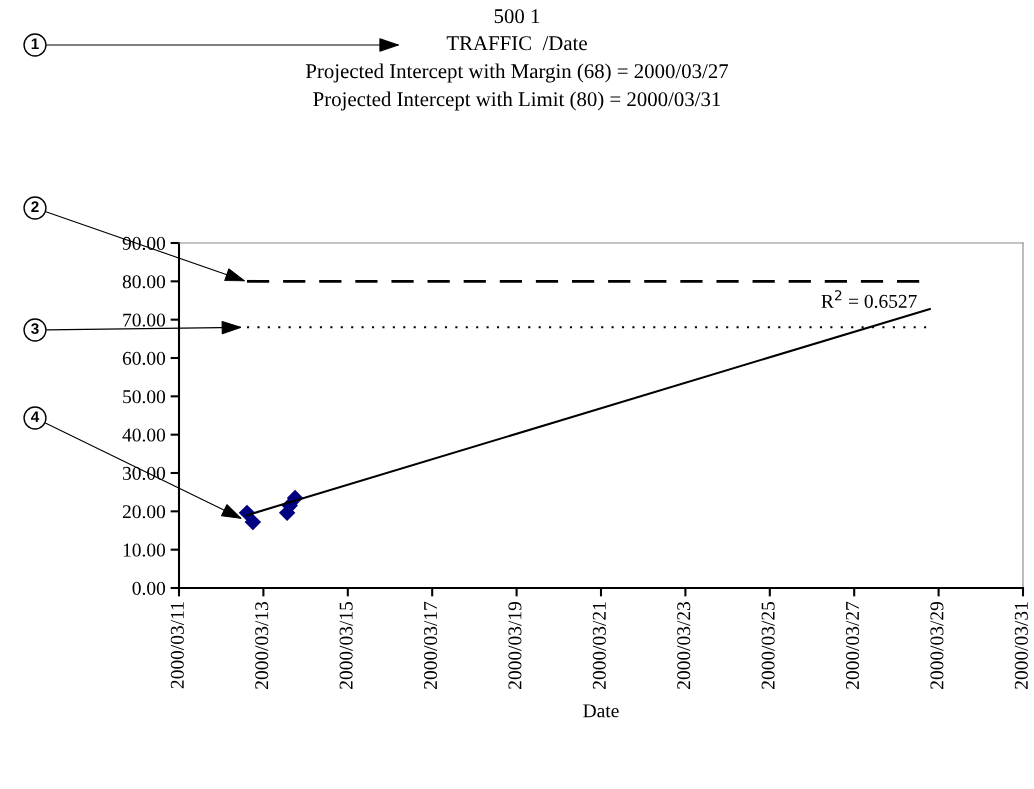 The image size is (1034, 789). What do you see at coordinates (253, 522) in the screenshot?
I see `point` at bounding box center [253, 522].